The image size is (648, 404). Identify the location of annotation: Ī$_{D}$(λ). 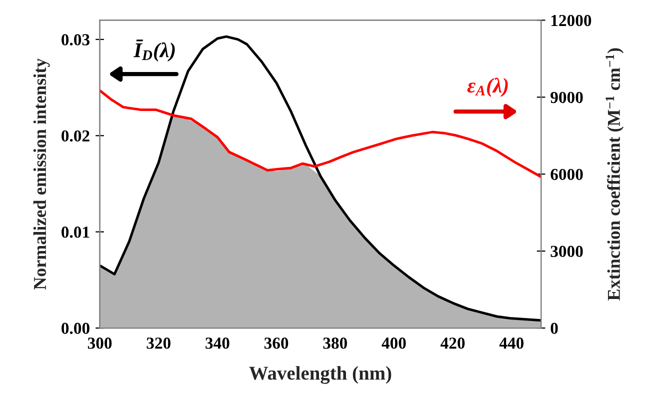
(154, 51).